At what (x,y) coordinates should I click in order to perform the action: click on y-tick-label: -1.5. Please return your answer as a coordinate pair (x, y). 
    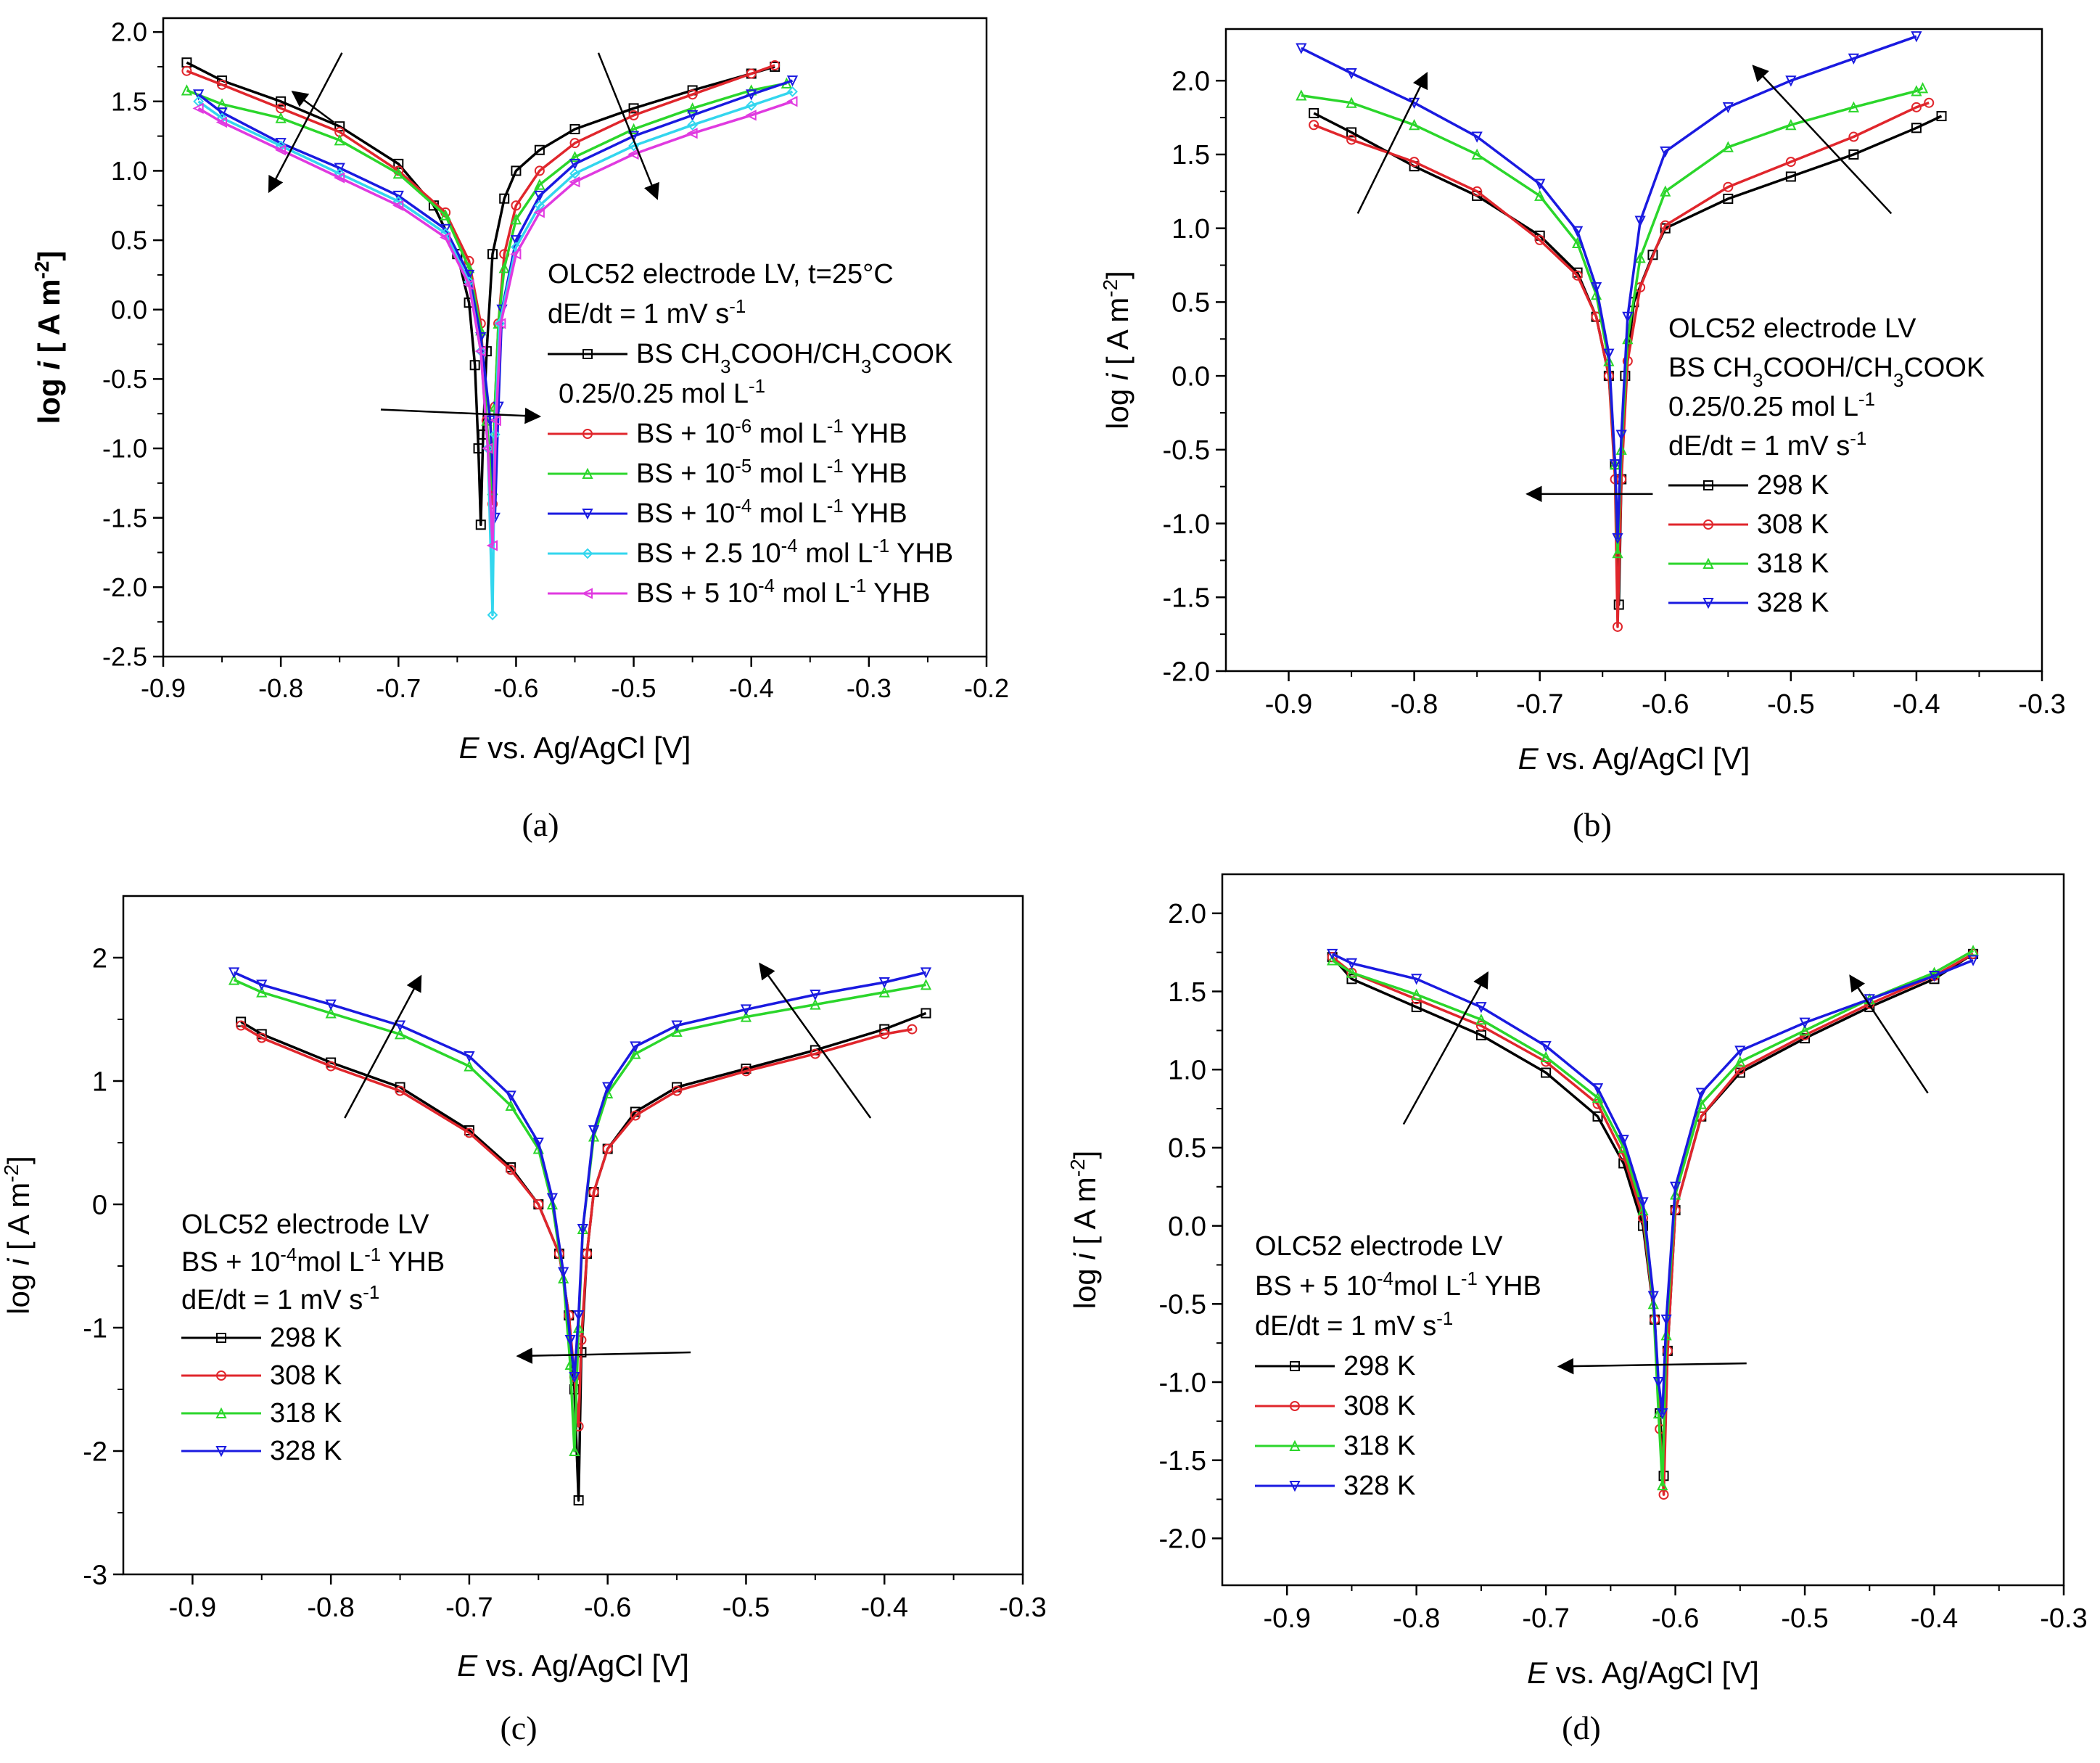
    Looking at the image, I should click on (125, 518).